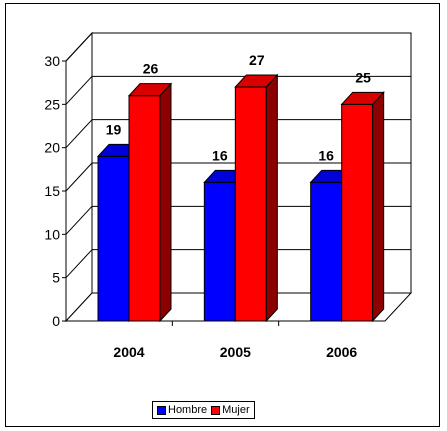  I want to click on legend-swatch-mujer, so click(216, 410).